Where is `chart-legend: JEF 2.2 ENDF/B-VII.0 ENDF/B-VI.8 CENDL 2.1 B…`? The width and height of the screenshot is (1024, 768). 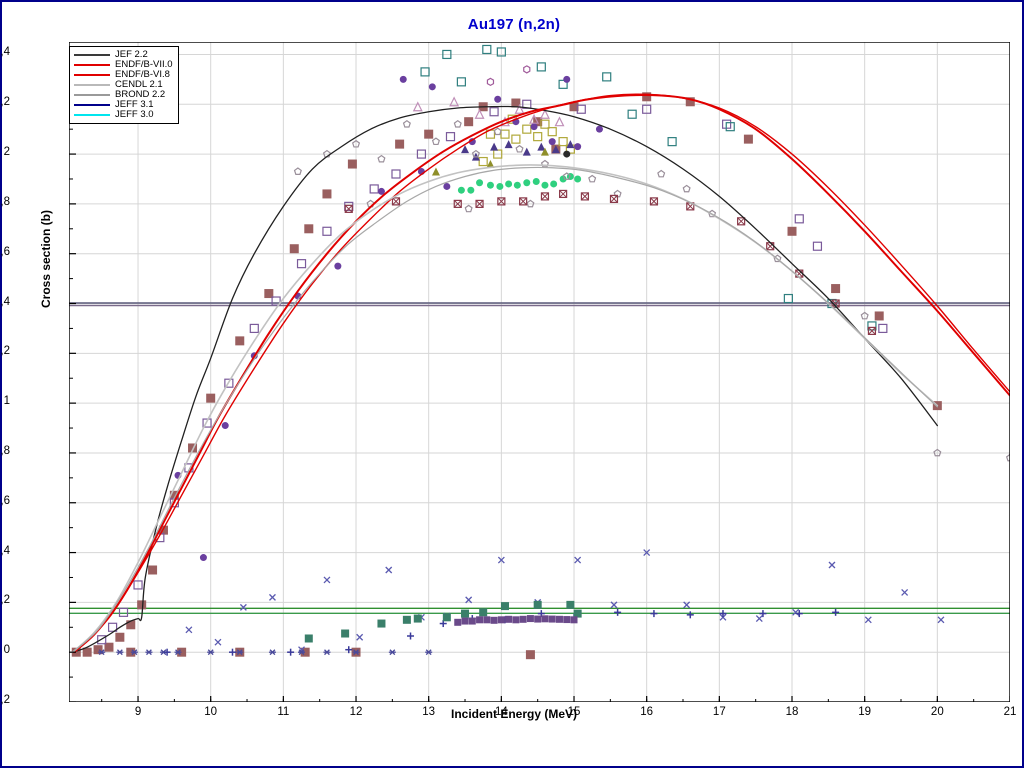
chart-legend: JEF 2.2 ENDF/B-VII.0 ENDF/B-VI.8 CENDL 2.1 B… is located at coordinates (124, 85).